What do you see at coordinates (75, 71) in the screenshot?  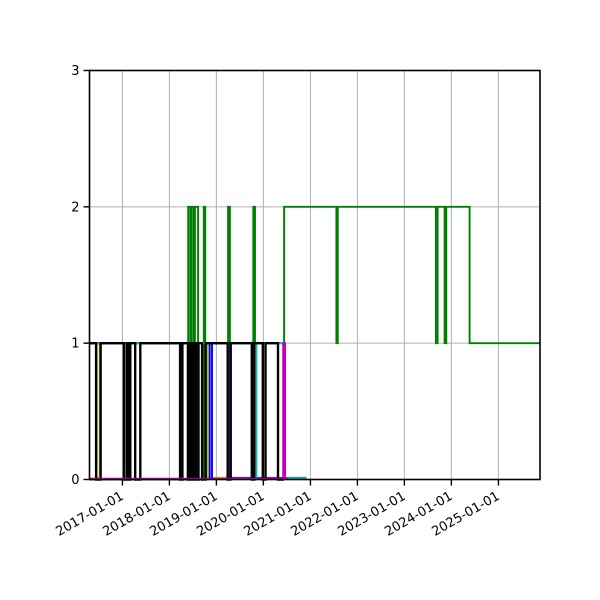 I see `y-tick-label: 3` at bounding box center [75, 71].